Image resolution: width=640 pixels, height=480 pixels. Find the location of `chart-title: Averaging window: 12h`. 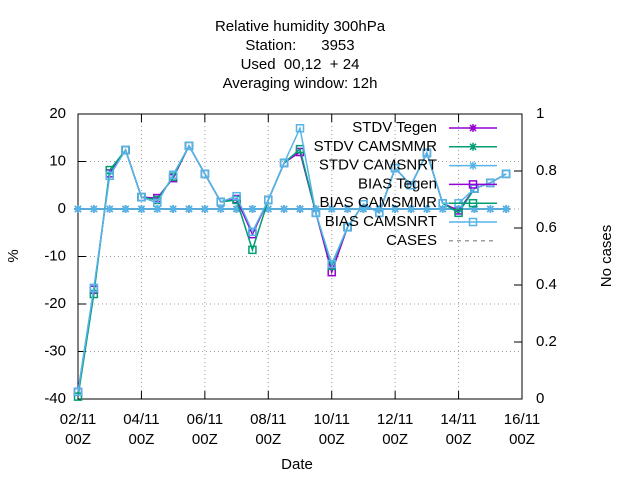

chart-title: Averaging window: 12h is located at coordinates (300, 83).